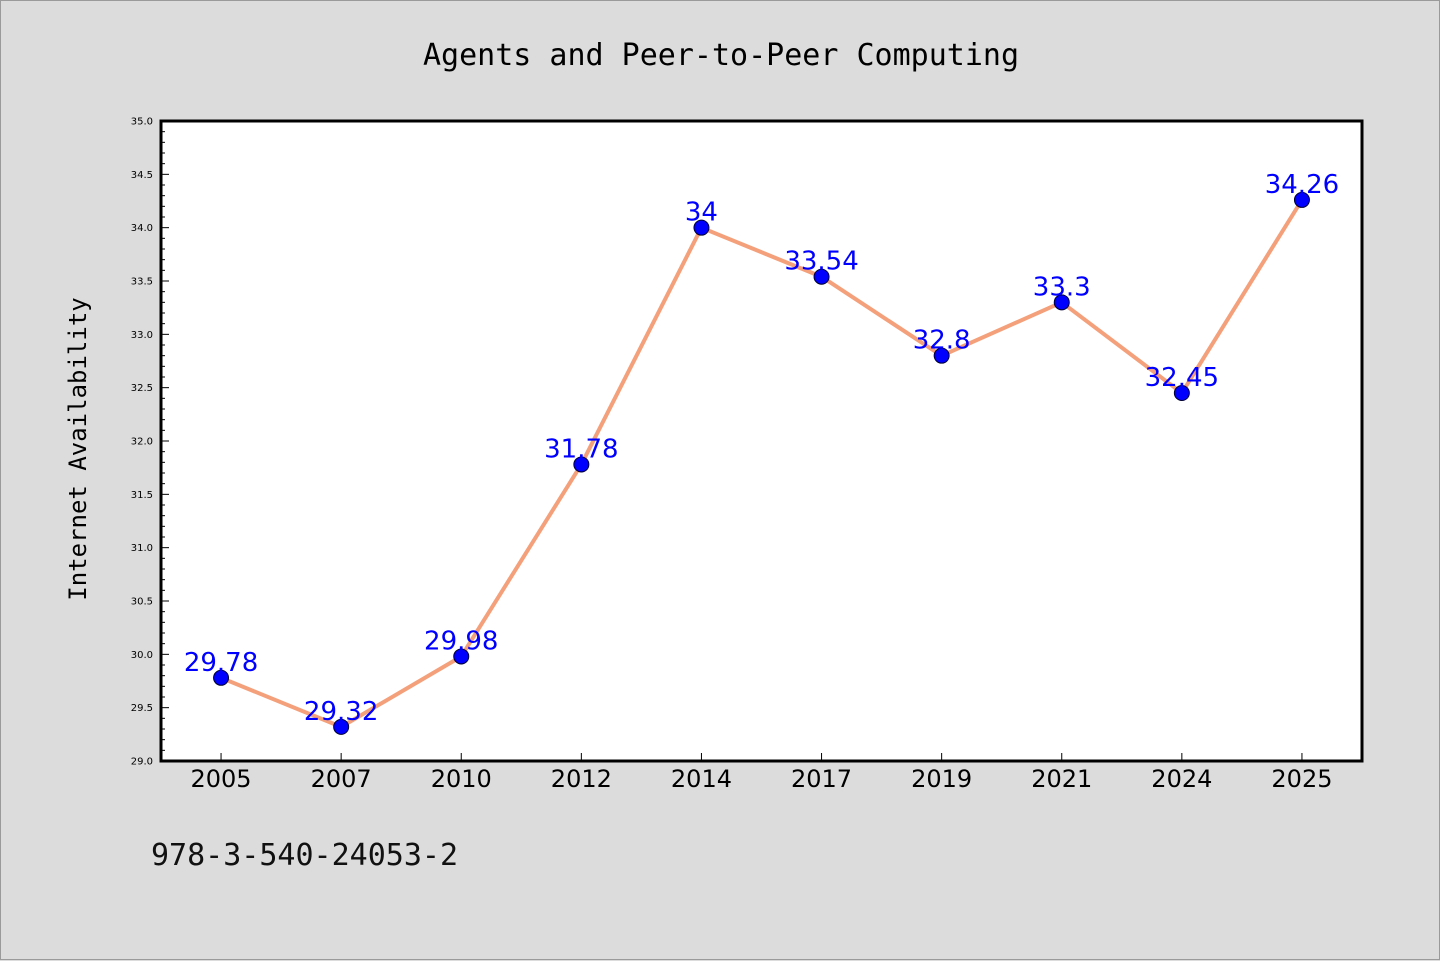 Image resolution: width=1440 pixels, height=961 pixels. I want to click on y-tick-label: 32.0, so click(142, 442).